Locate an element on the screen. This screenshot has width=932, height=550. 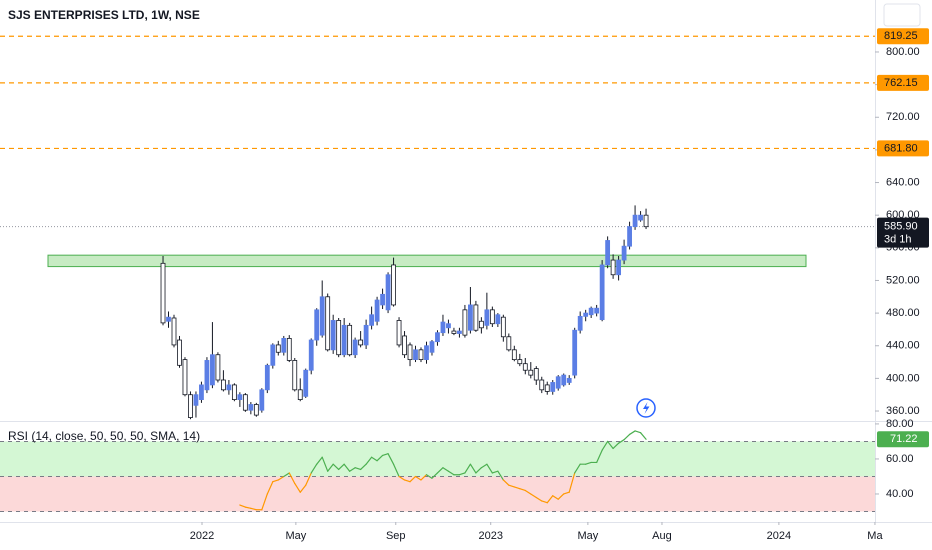
y-tick-label: 360.00 is located at coordinates (903, 411).